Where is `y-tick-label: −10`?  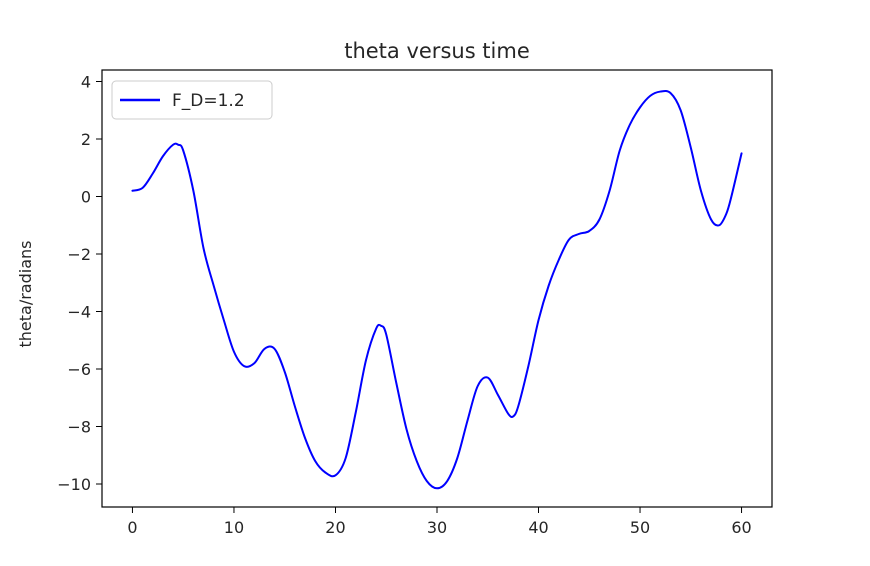
y-tick-label: −10 is located at coordinates (74, 484).